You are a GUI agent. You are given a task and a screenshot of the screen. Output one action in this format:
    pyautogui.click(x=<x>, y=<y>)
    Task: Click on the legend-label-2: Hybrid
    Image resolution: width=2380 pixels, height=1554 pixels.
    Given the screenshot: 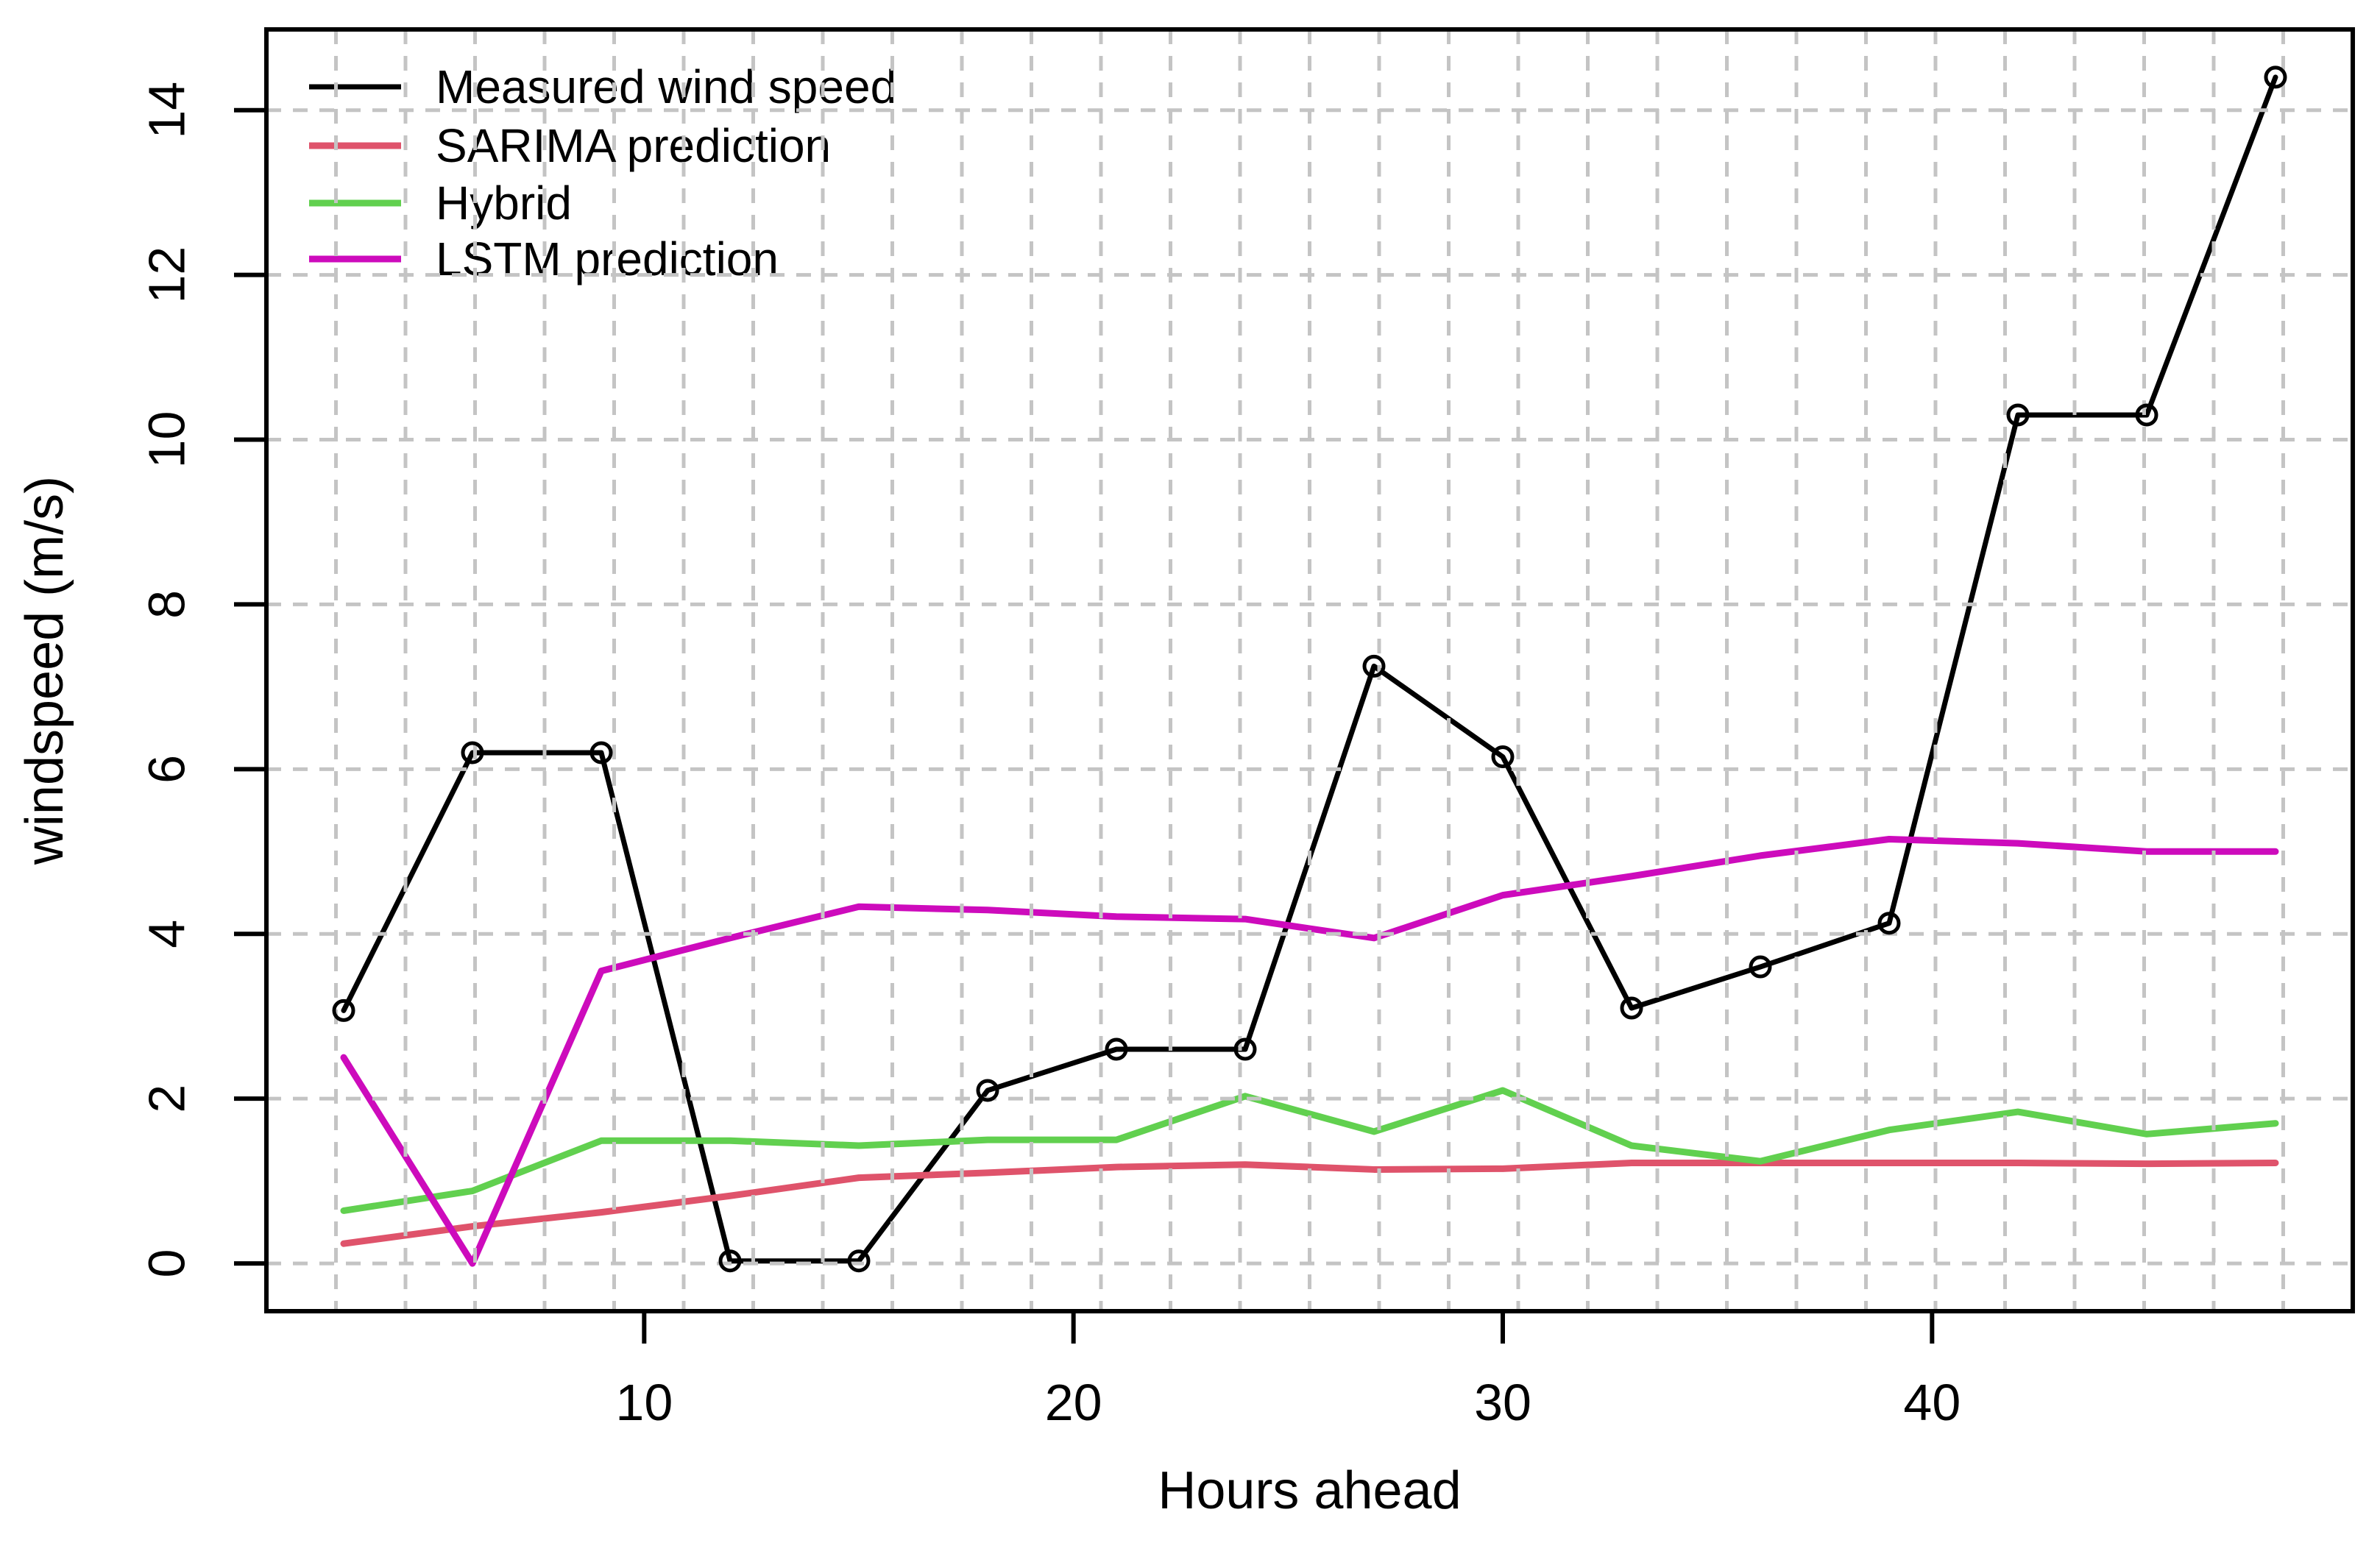 What is the action you would take?
    pyautogui.click(x=504, y=203)
    